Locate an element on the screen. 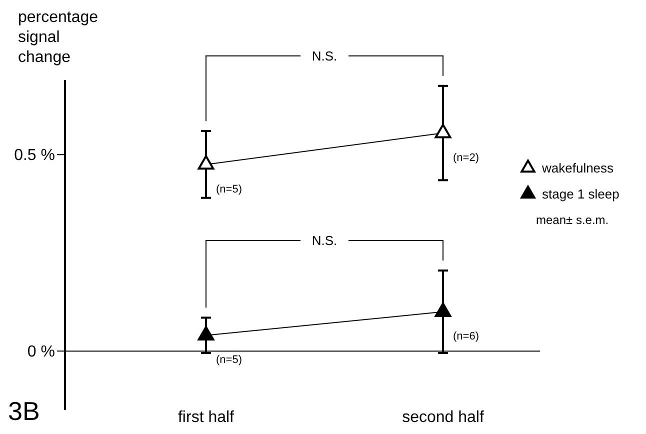 The width and height of the screenshot is (646, 434). x-tick-label: first half is located at coordinates (206, 417).